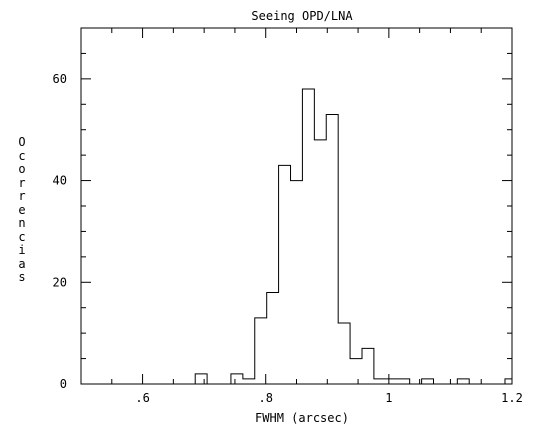 The image size is (546, 448). I want to click on y-label-letter: s, so click(22, 277).